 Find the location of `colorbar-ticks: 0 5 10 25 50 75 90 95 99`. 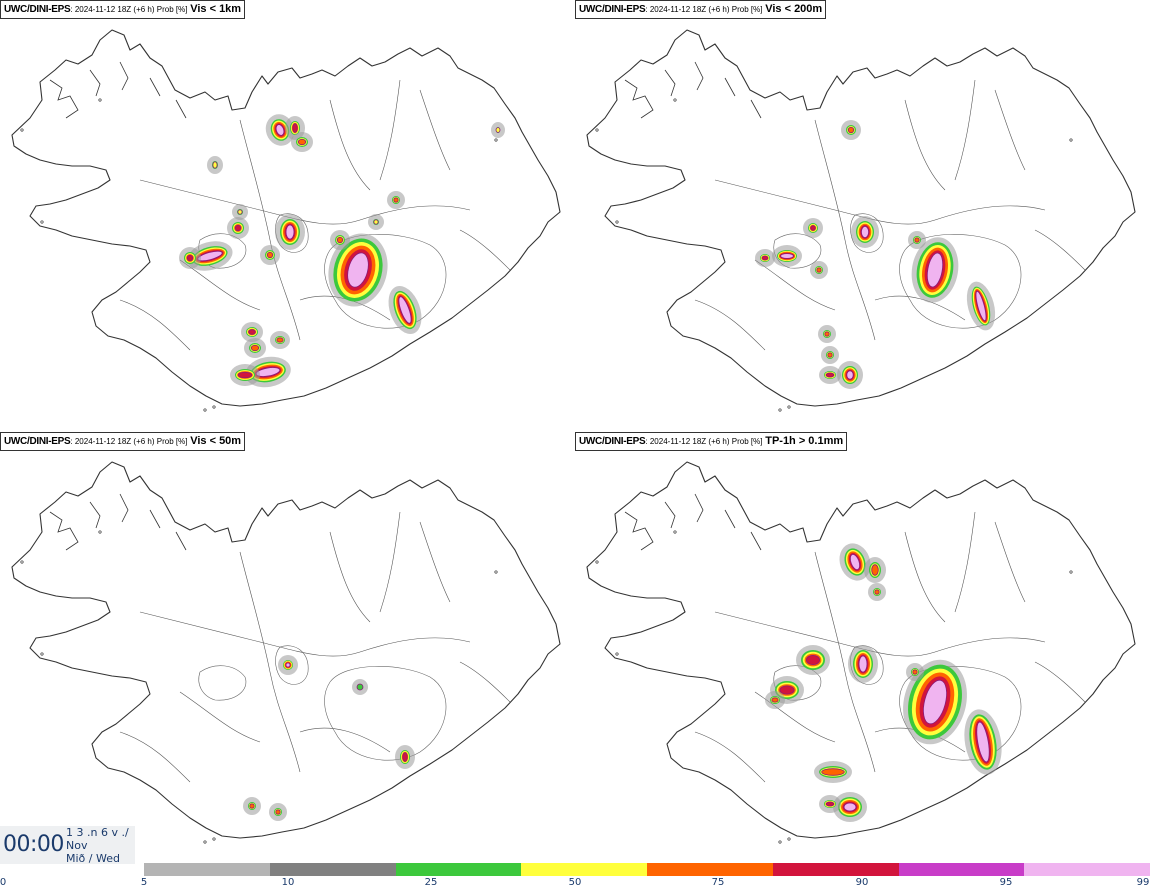

colorbar-ticks: 0 5 10 25 50 75 90 95 99 is located at coordinates (575, 884).